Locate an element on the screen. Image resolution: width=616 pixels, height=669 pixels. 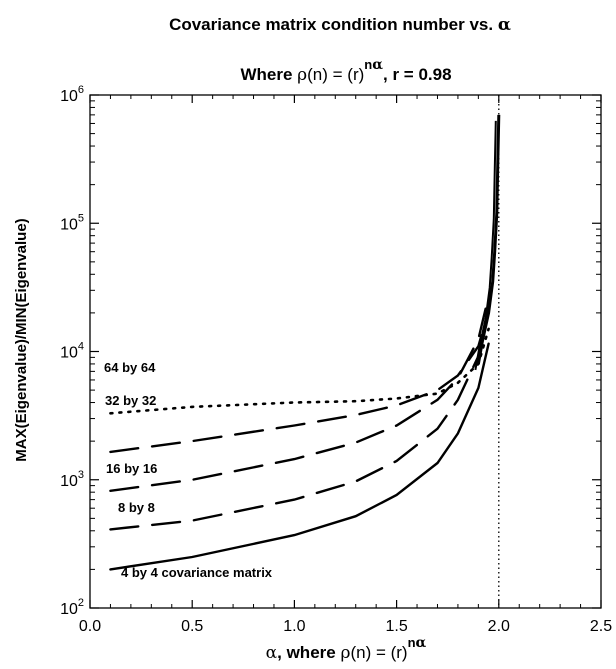
x-tick-label: 0.5 is located at coordinates (192, 626).